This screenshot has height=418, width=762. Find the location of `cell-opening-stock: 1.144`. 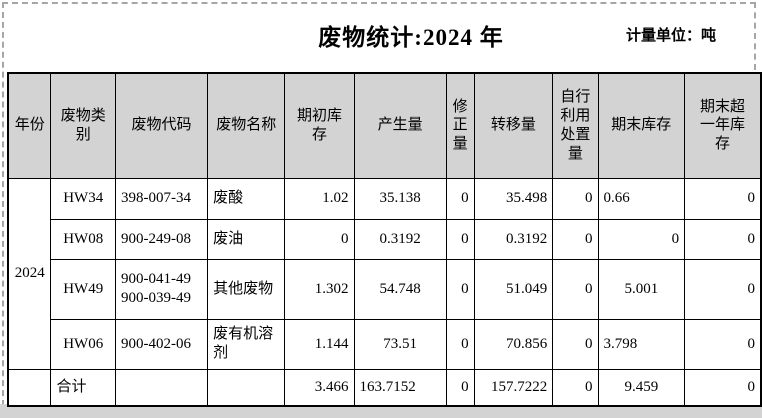

cell-opening-stock: 1.144 is located at coordinates (319, 344).